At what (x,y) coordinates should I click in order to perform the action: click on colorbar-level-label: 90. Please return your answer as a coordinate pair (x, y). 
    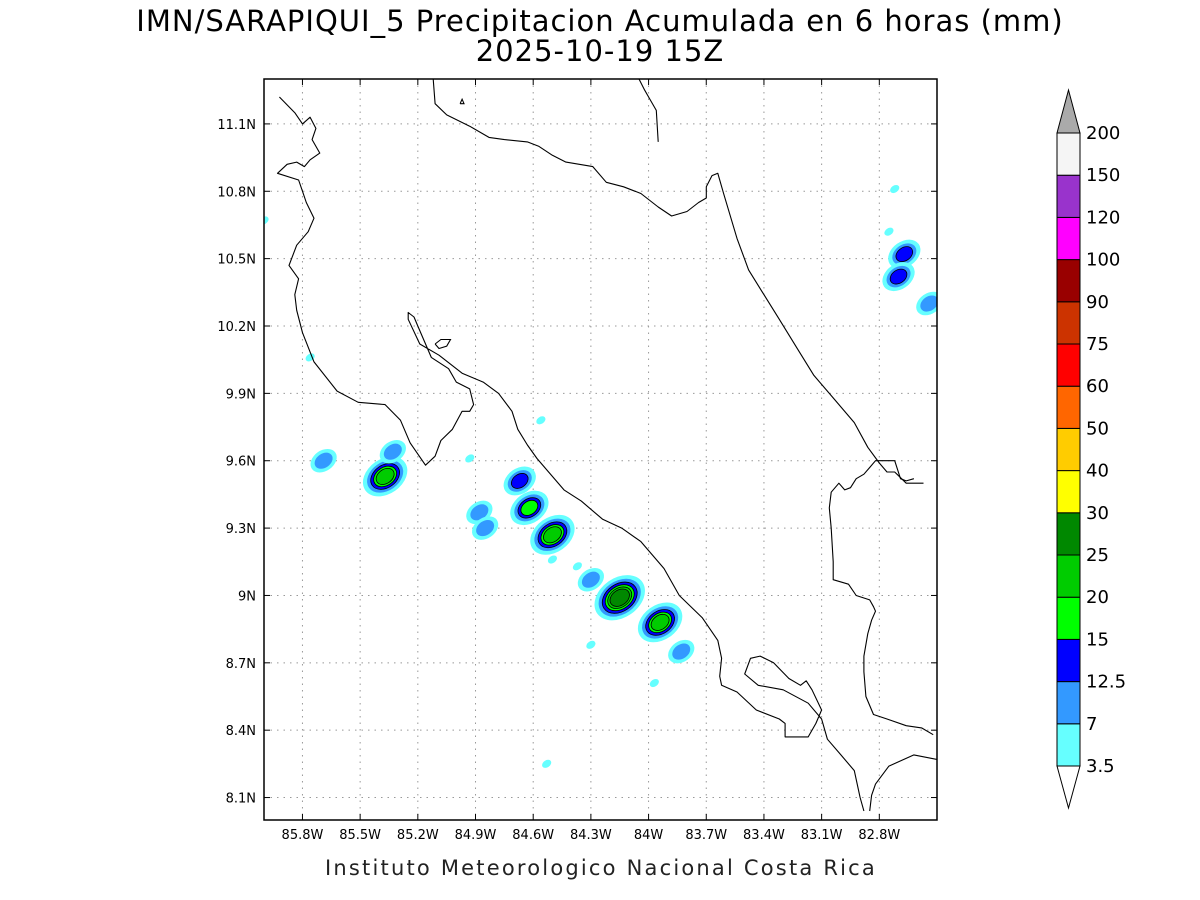
    Looking at the image, I should click on (1097, 302).